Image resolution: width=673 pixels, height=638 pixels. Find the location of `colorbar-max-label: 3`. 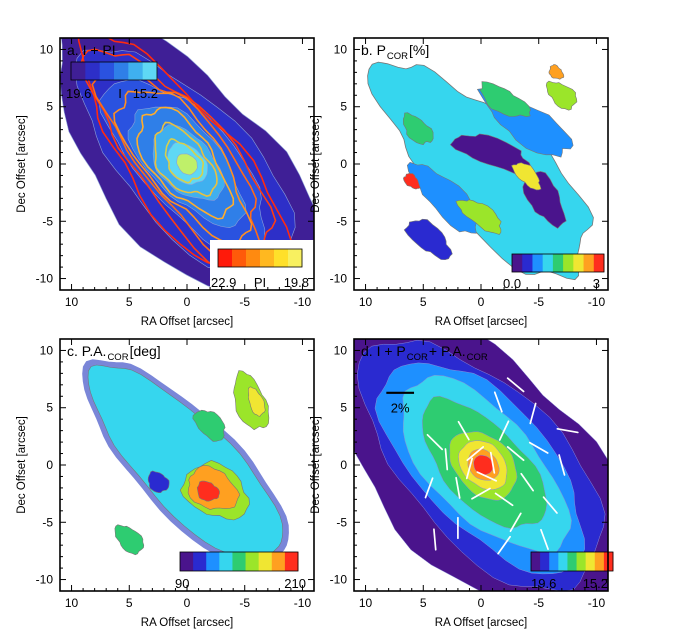

colorbar-max-label: 3 is located at coordinates (596, 283).